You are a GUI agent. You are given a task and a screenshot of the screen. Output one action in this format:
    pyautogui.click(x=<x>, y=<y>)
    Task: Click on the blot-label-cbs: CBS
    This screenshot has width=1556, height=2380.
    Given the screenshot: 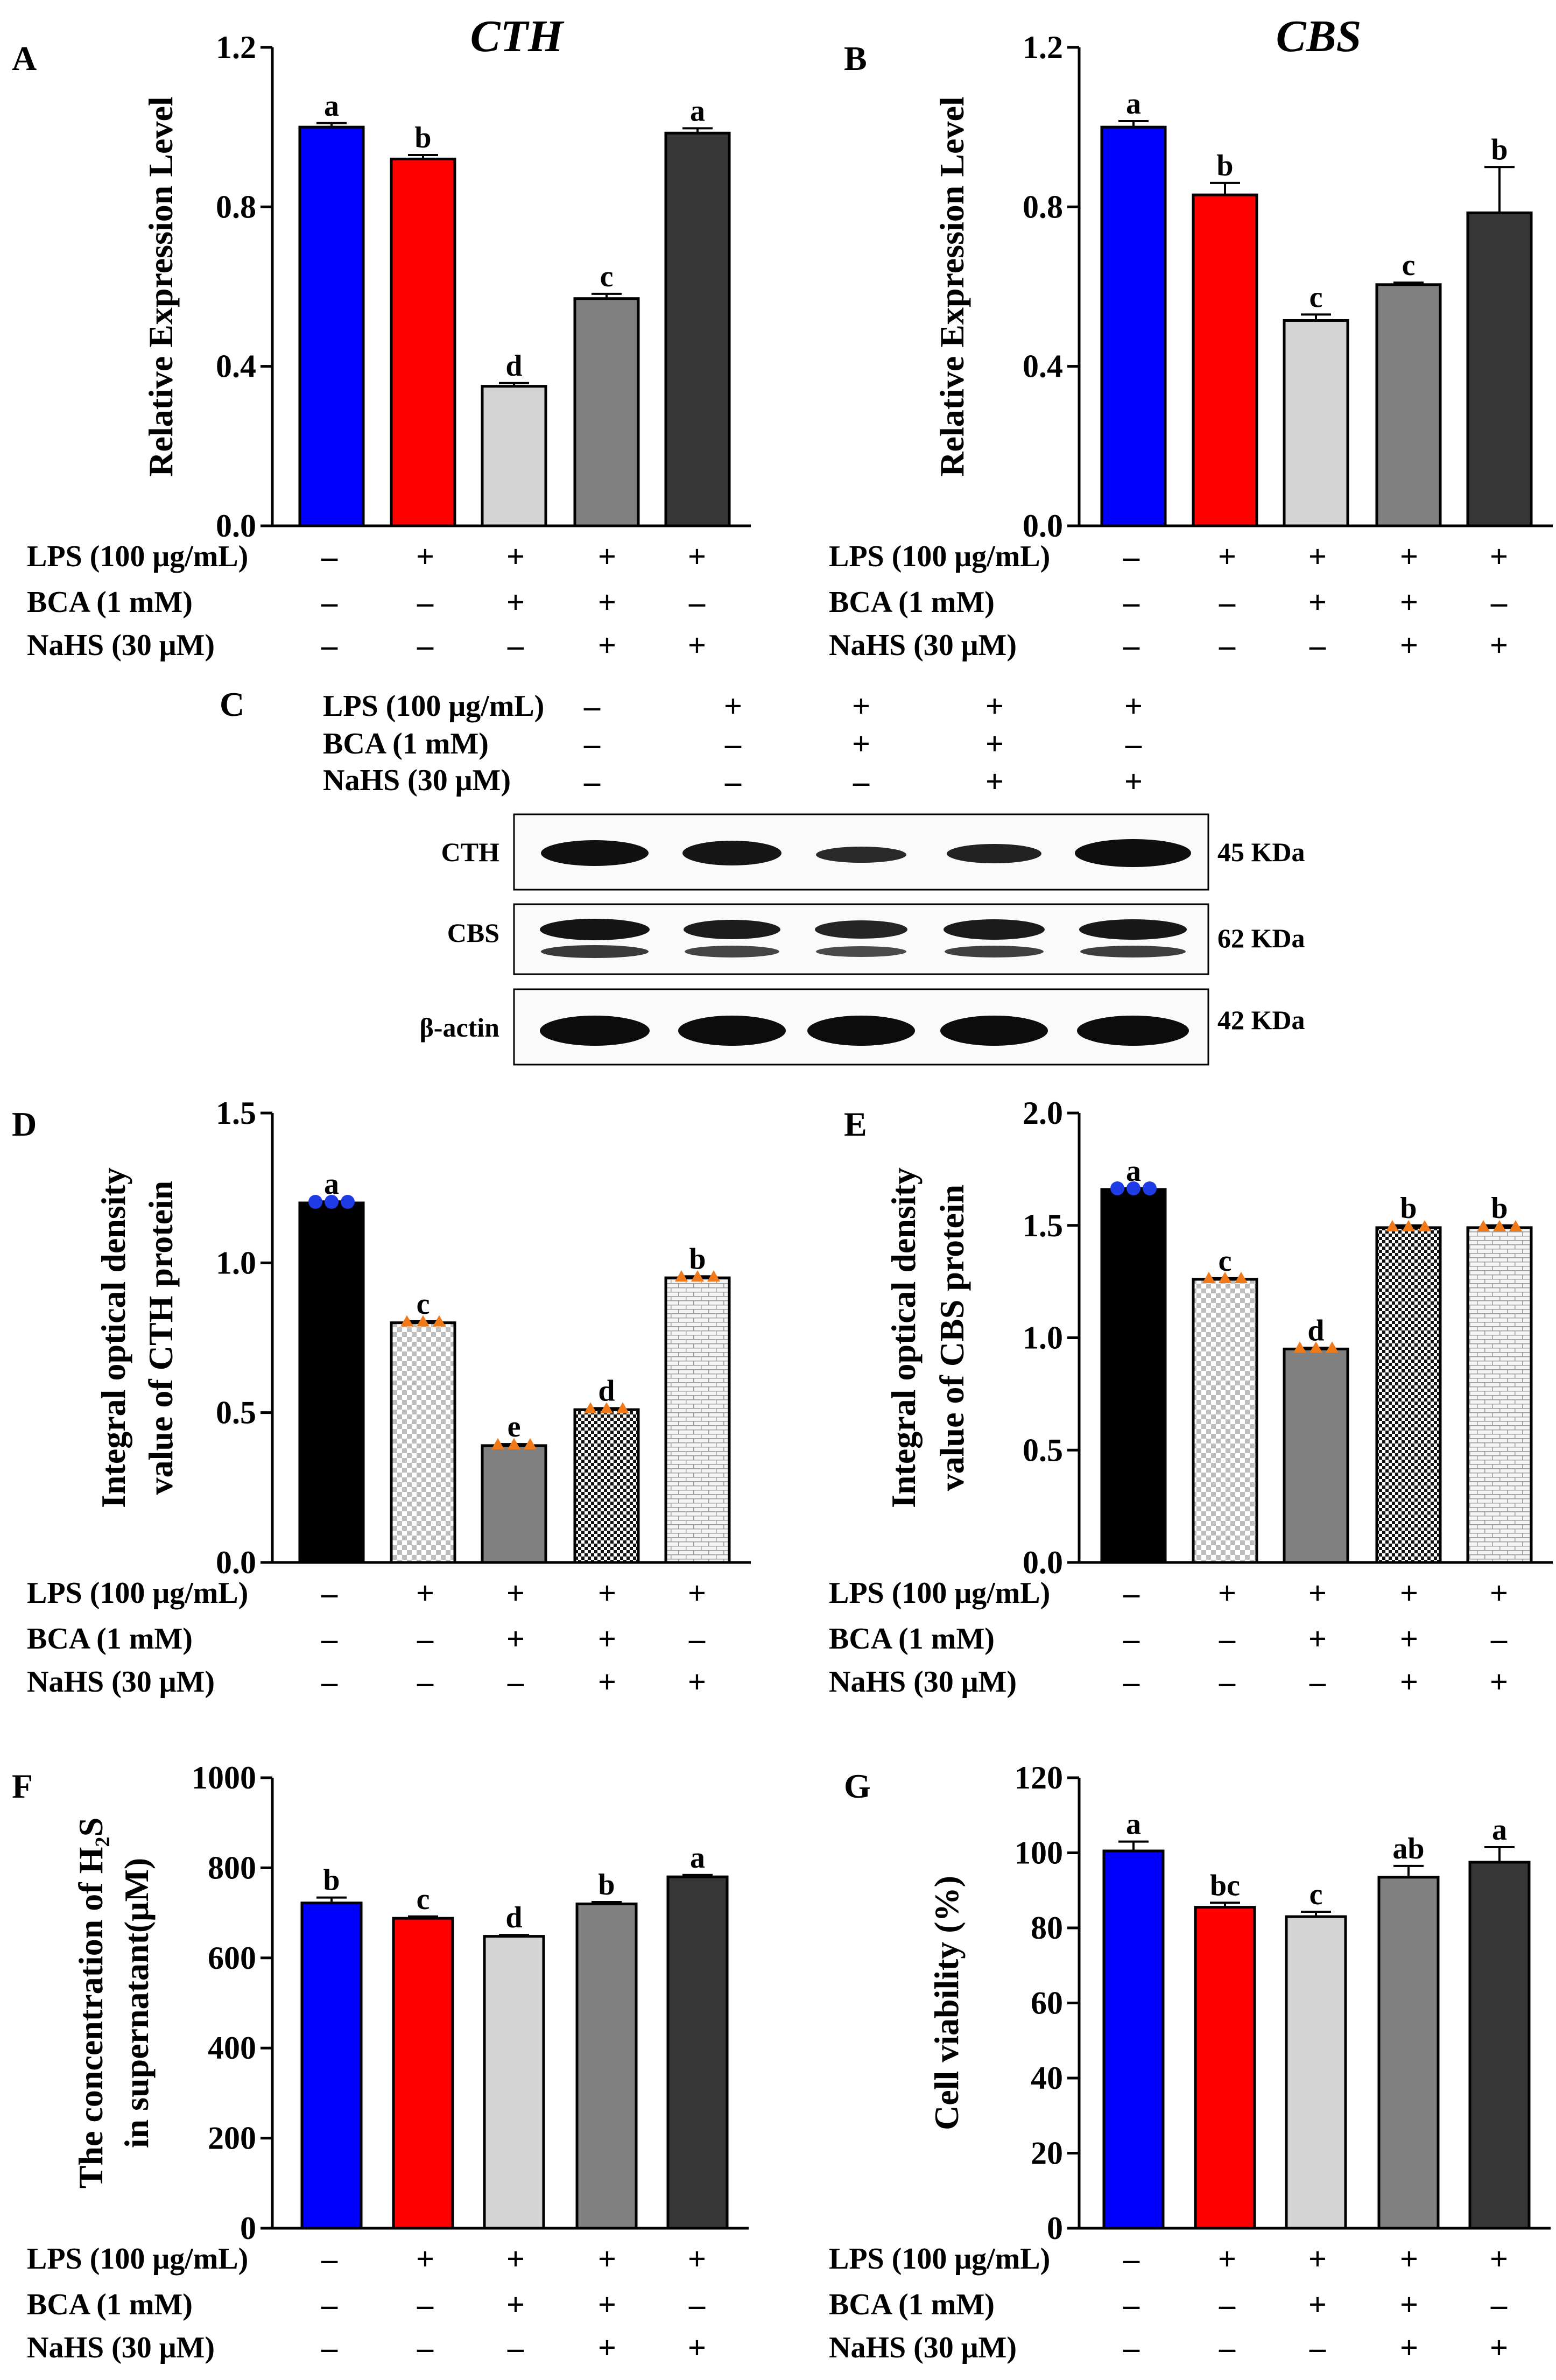 What is the action you would take?
    pyautogui.click(x=473, y=933)
    